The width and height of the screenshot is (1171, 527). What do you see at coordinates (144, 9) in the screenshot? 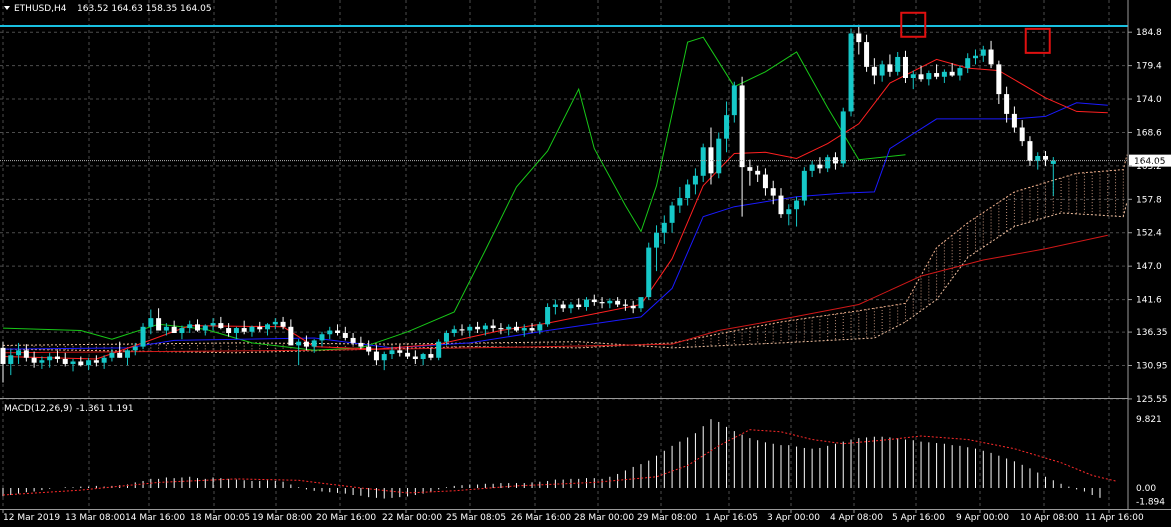
I see `ohlc-values: 163.52 164.63 158.35 164.05` at bounding box center [144, 9].